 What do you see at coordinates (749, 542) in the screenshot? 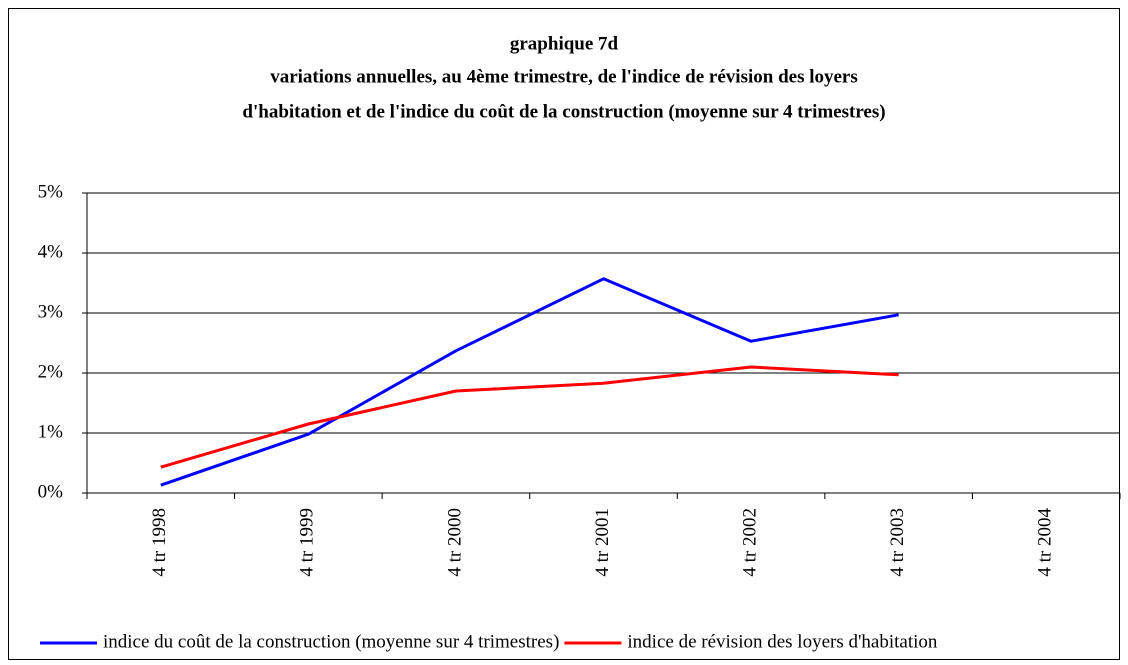
I see `x-tick-label: 4 tr 2002` at bounding box center [749, 542].